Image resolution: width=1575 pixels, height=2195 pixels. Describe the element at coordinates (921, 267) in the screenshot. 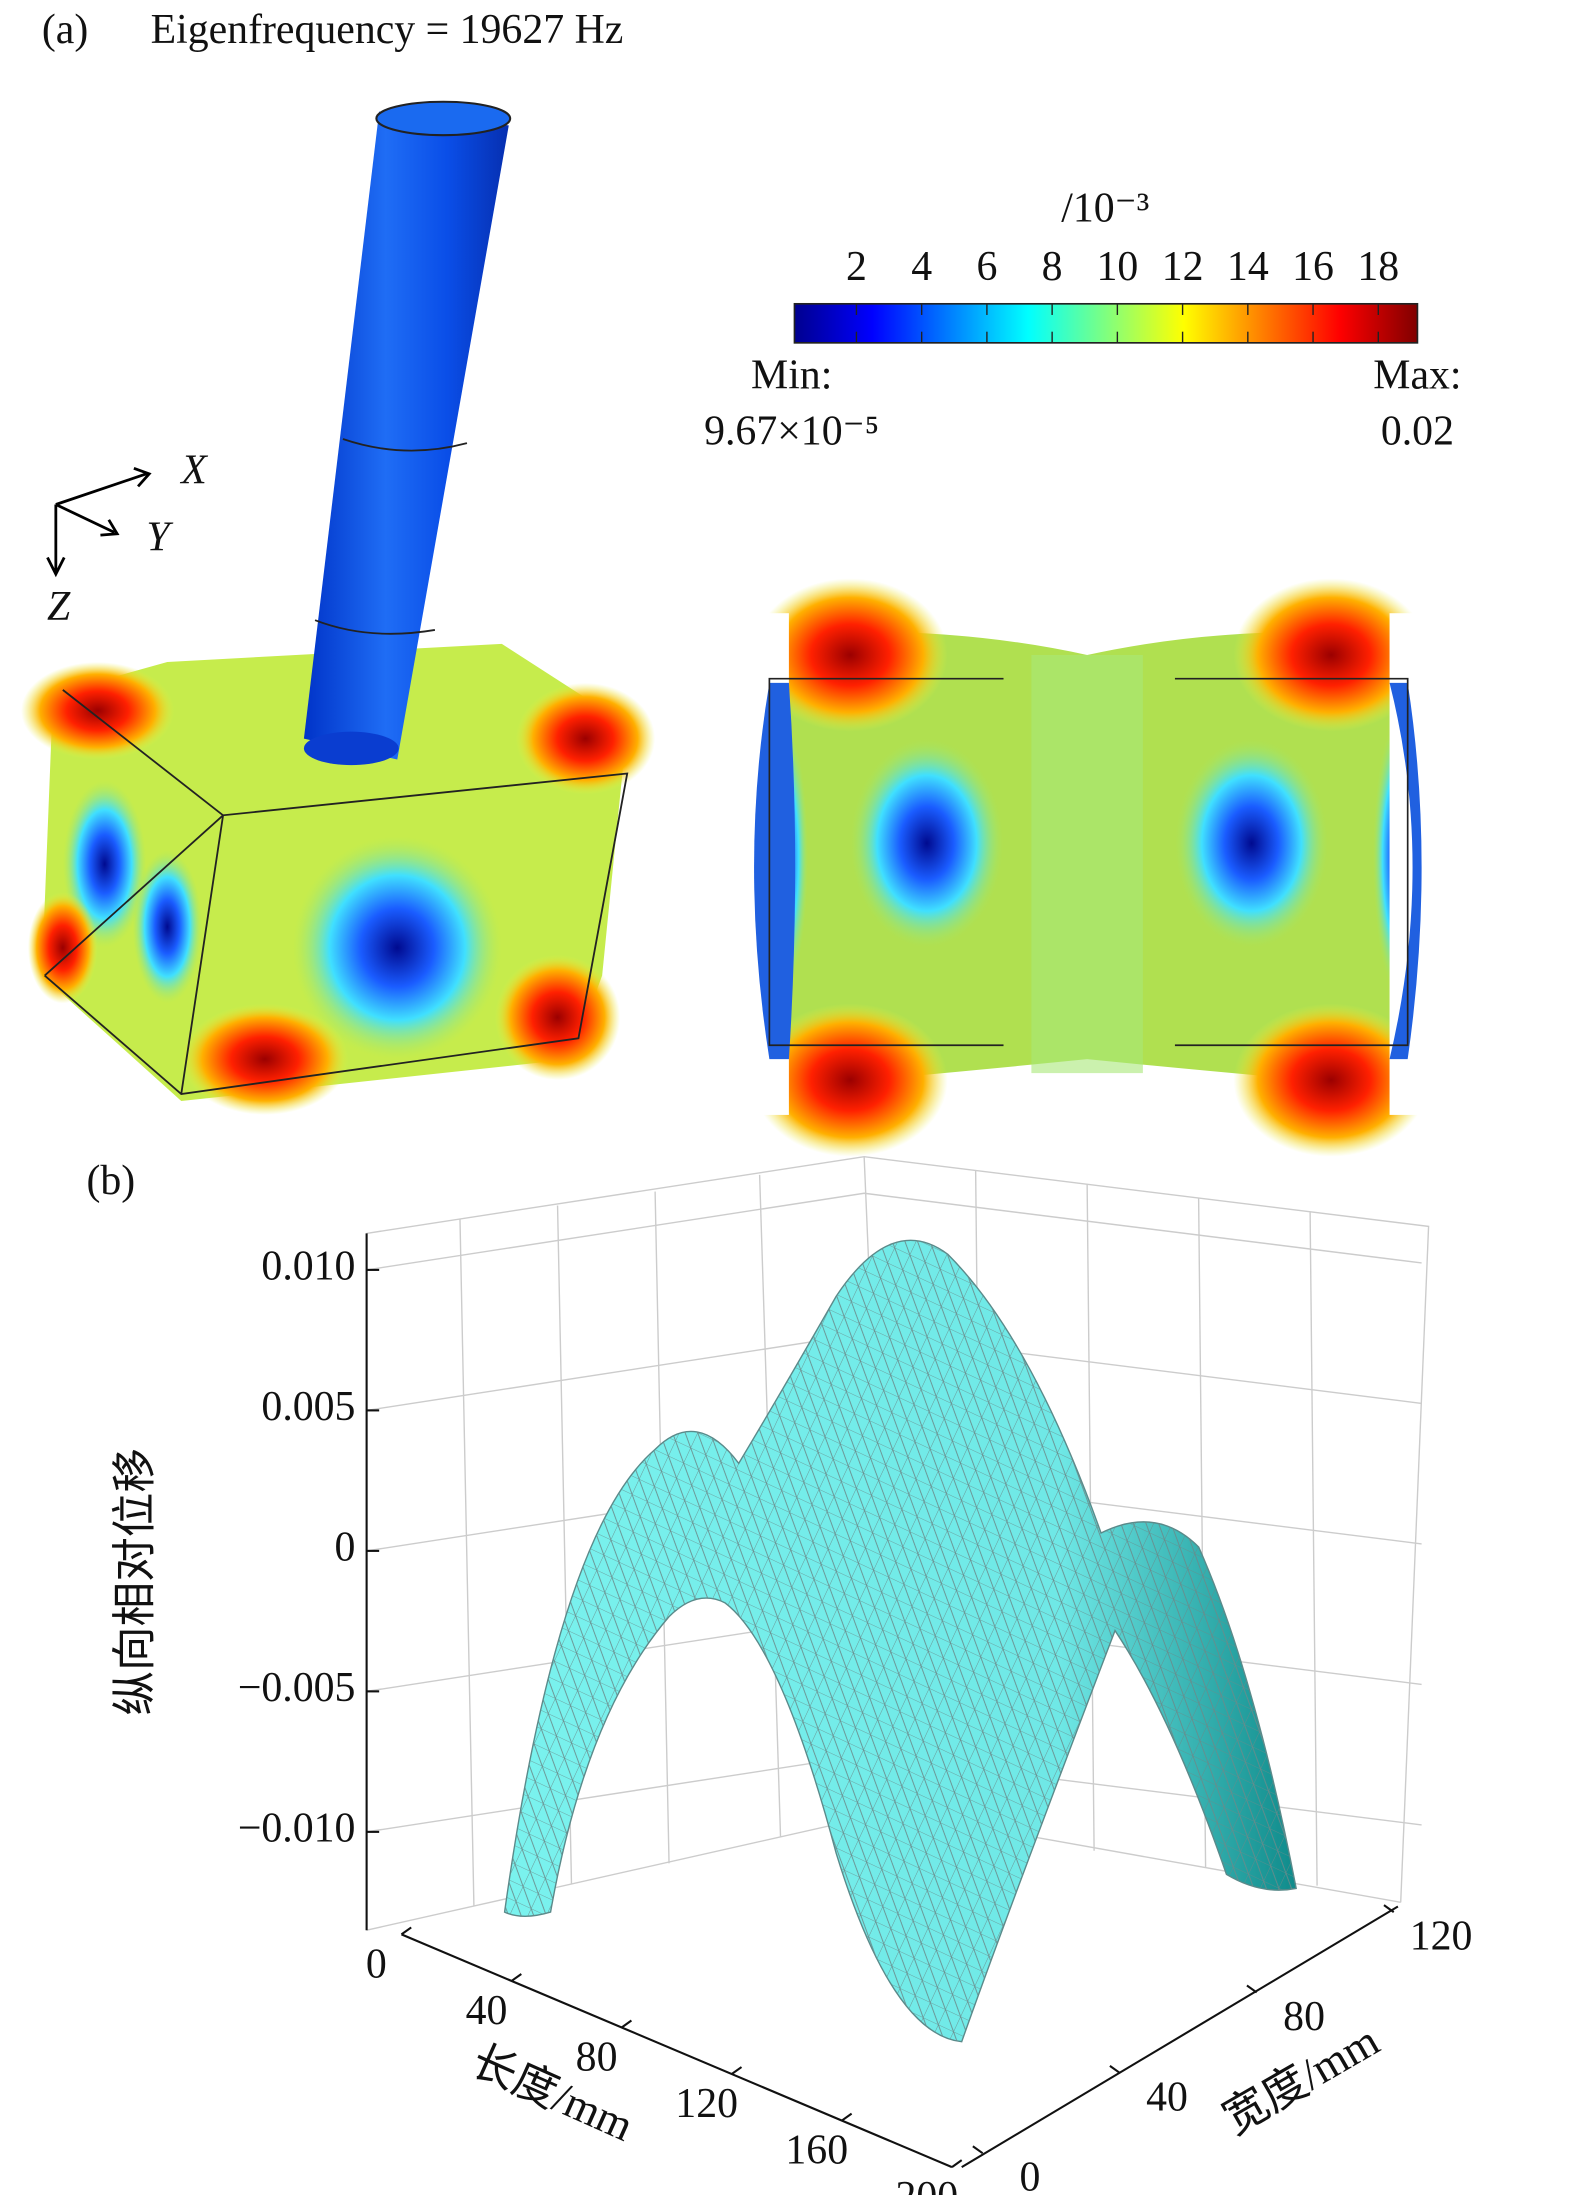

I see `colorbar-tick-label: 4` at that location.